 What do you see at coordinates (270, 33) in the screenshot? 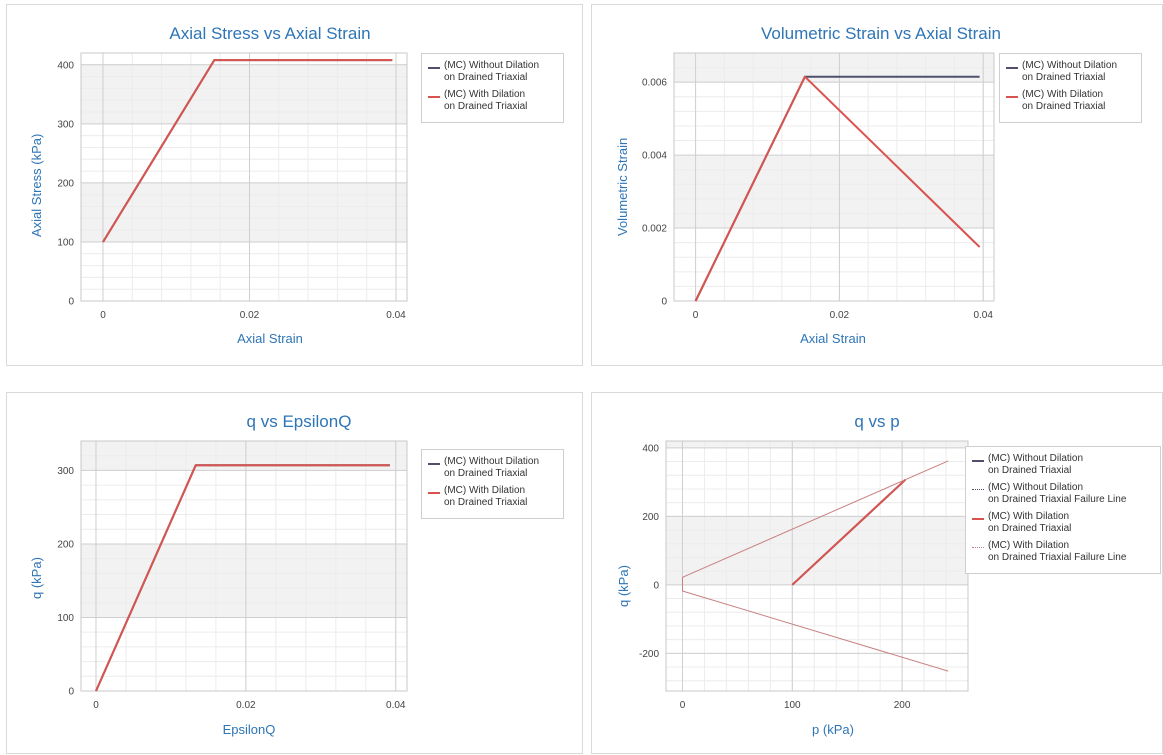
I see `chart-title: Axial Stress vs Axial Strain` at bounding box center [270, 33].